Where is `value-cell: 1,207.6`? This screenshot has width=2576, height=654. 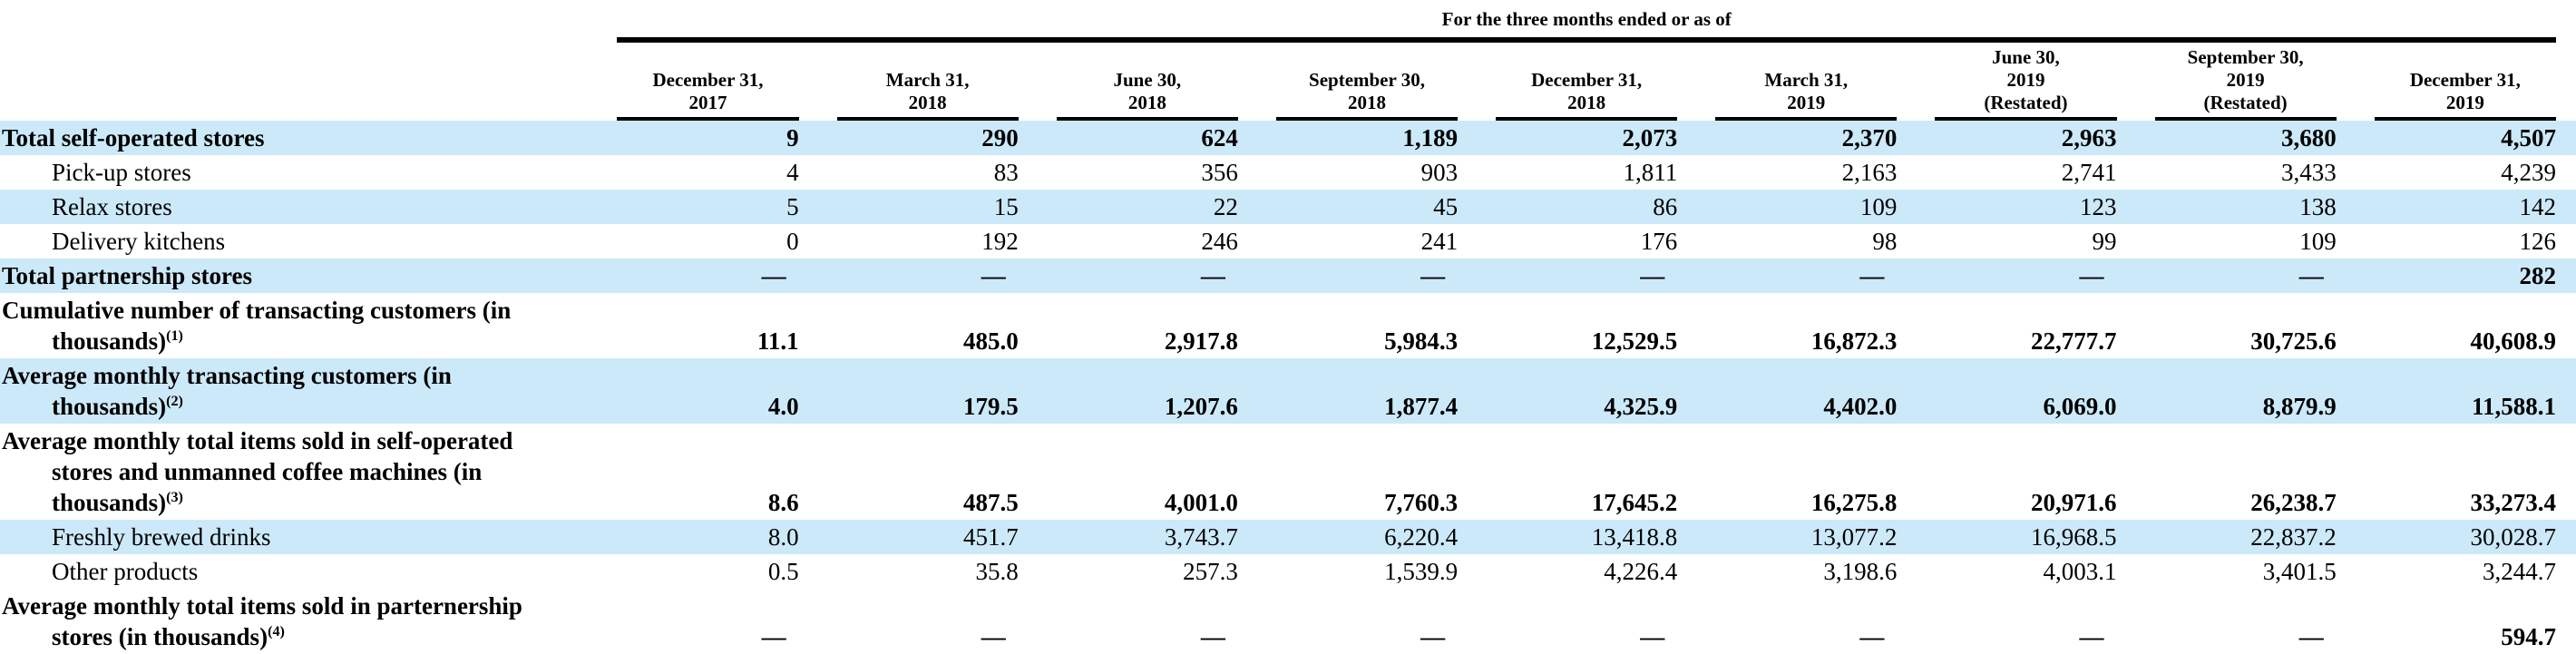 value-cell: 1,207.6 is located at coordinates (1201, 406).